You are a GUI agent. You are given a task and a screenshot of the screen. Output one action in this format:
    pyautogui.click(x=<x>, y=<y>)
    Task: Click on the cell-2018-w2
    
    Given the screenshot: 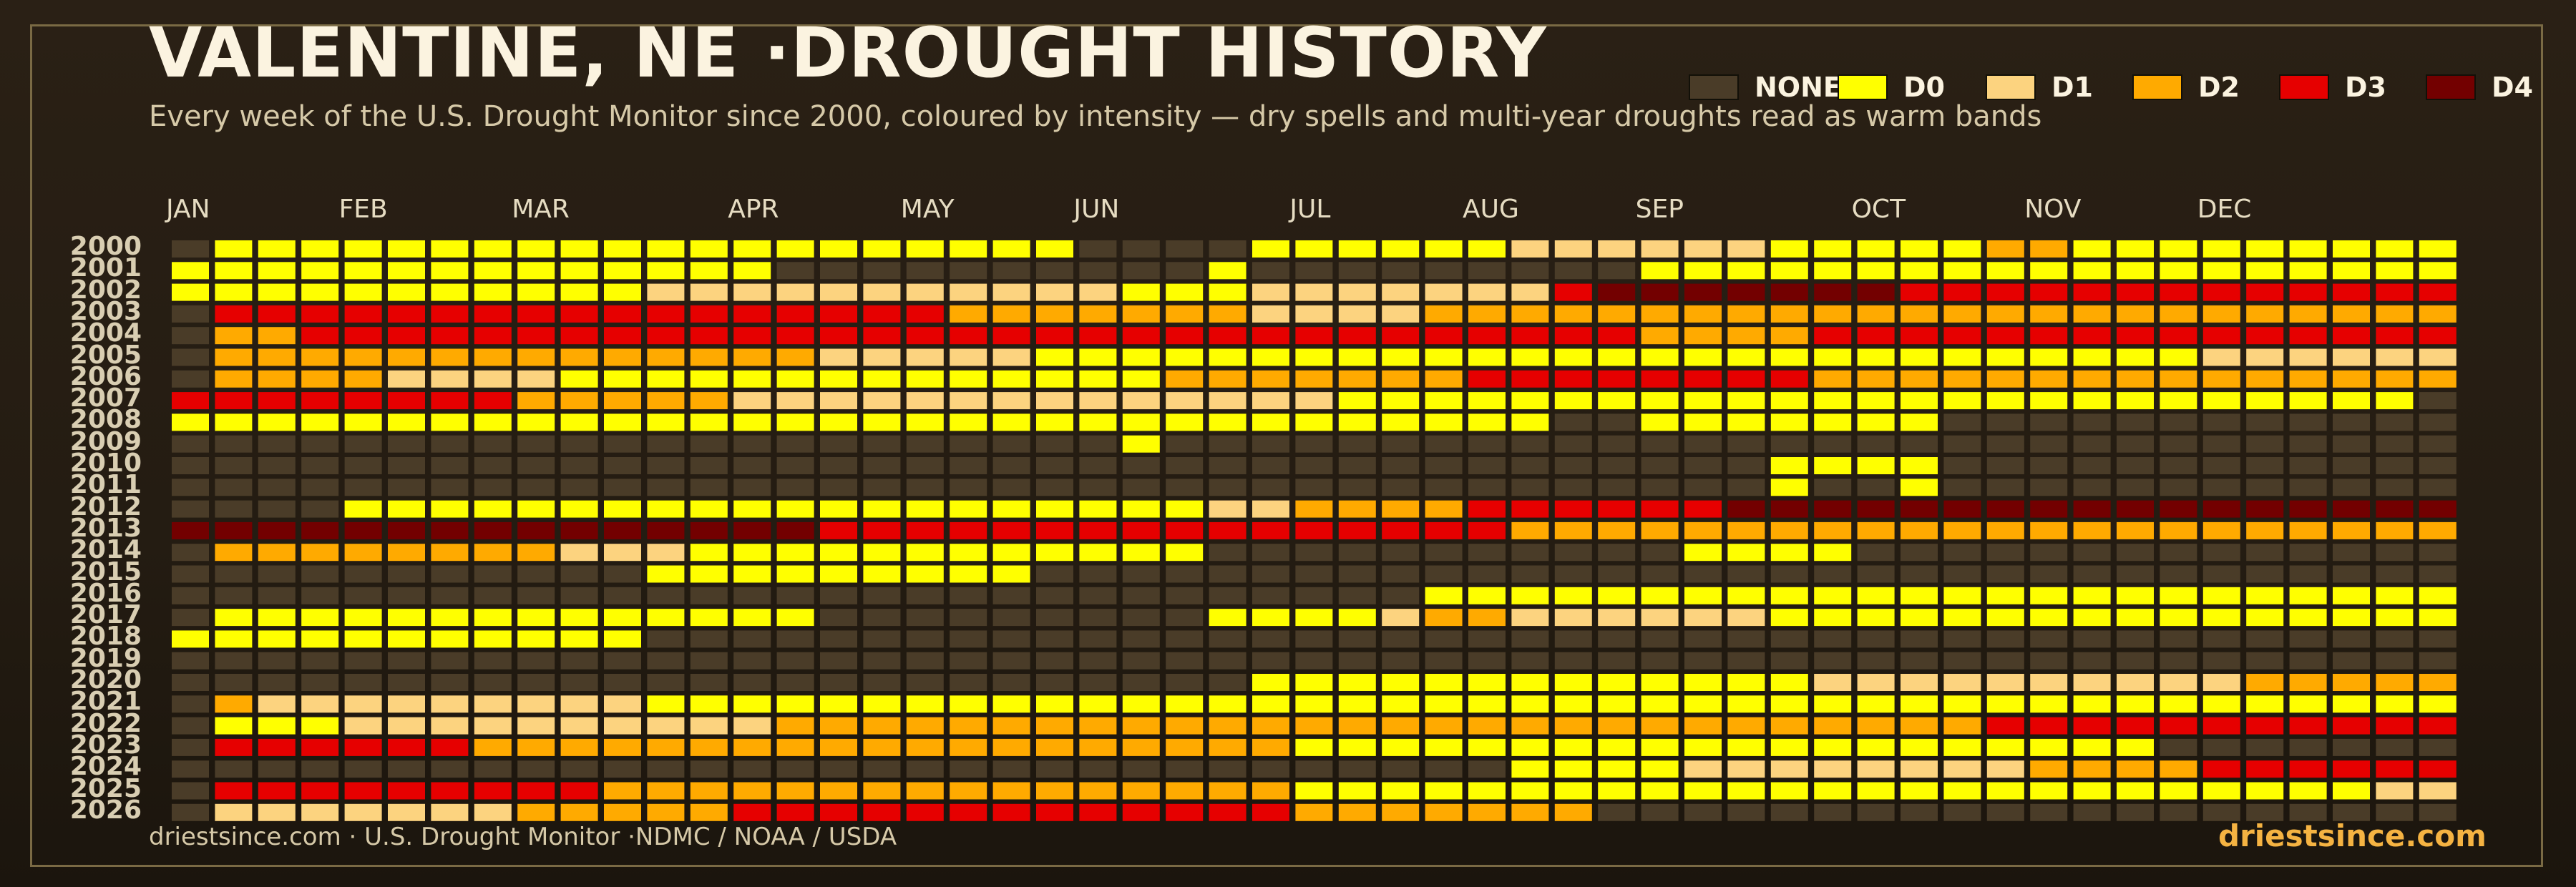 What is the action you would take?
    pyautogui.click(x=234, y=639)
    